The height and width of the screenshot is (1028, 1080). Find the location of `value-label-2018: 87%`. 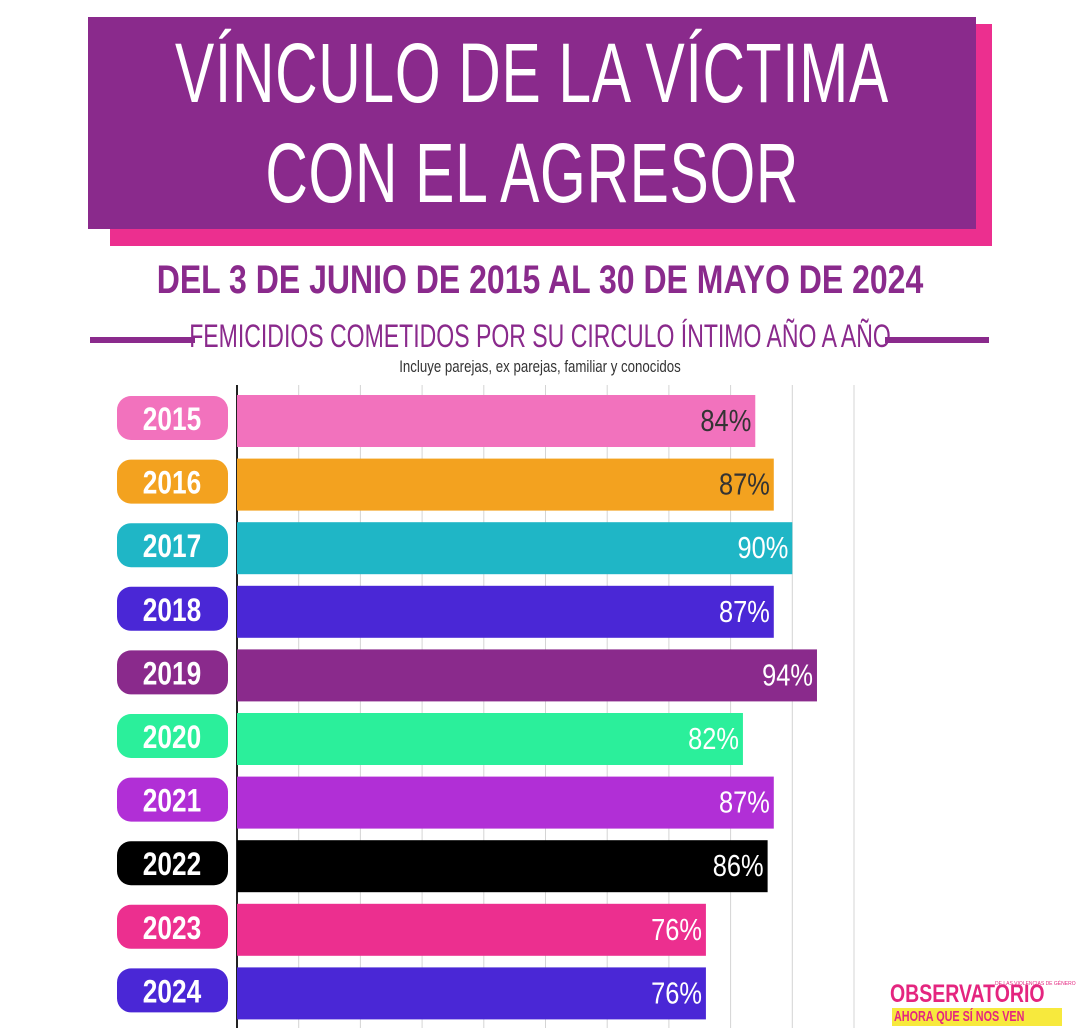

value-label-2018: 87% is located at coordinates (744, 611).